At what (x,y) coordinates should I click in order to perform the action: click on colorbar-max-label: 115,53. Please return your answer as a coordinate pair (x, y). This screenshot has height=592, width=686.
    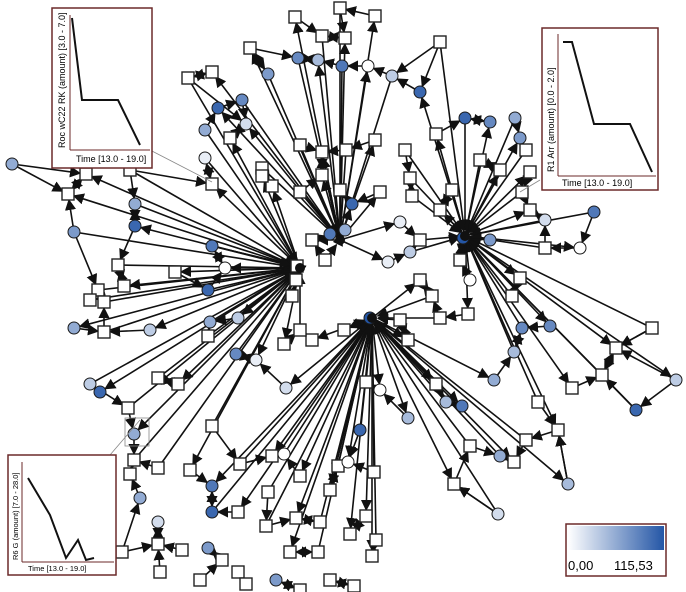
    Looking at the image, I should click on (633, 565).